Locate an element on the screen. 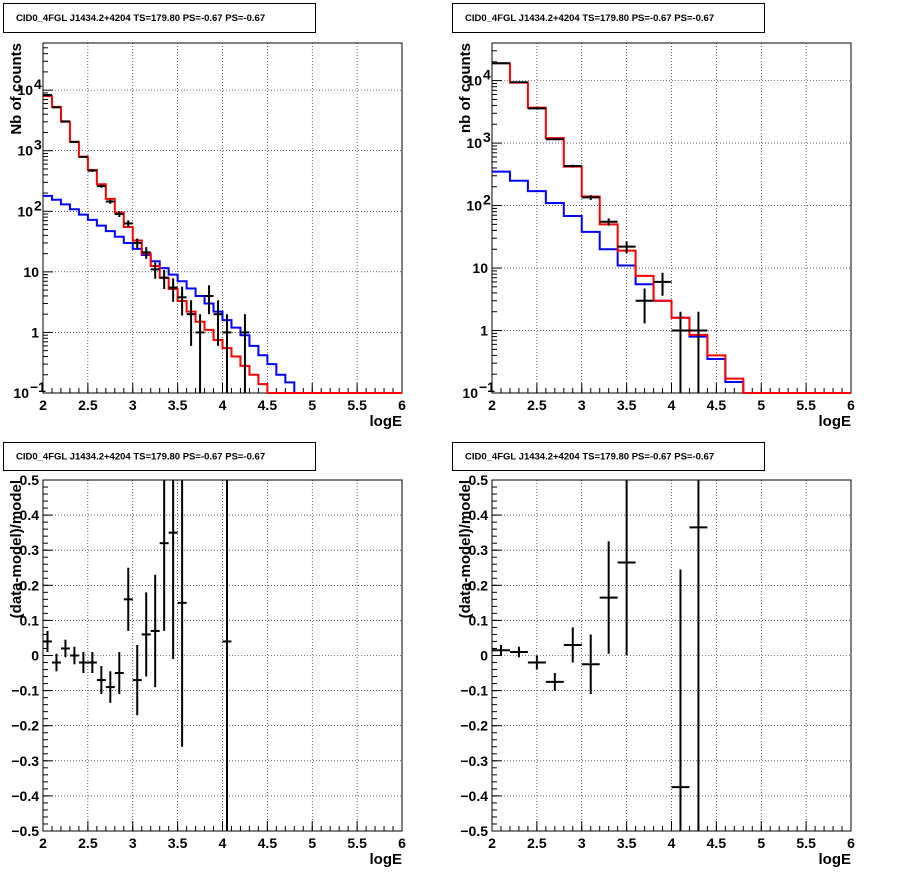 The width and height of the screenshot is (898, 875). y-axis-title: nb of counts is located at coordinates (465, 88).